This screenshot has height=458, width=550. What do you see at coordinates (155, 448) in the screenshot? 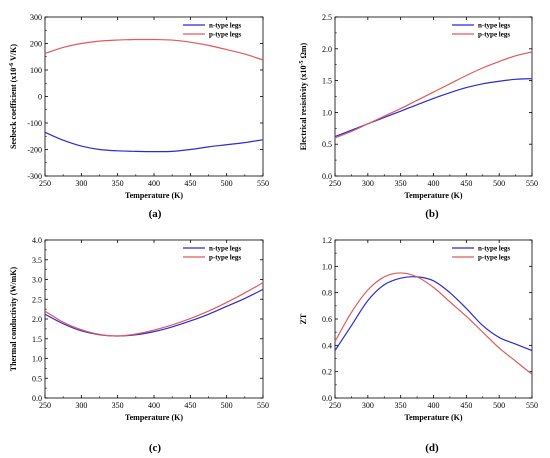
I see `panel-label: (c)` at bounding box center [155, 448].